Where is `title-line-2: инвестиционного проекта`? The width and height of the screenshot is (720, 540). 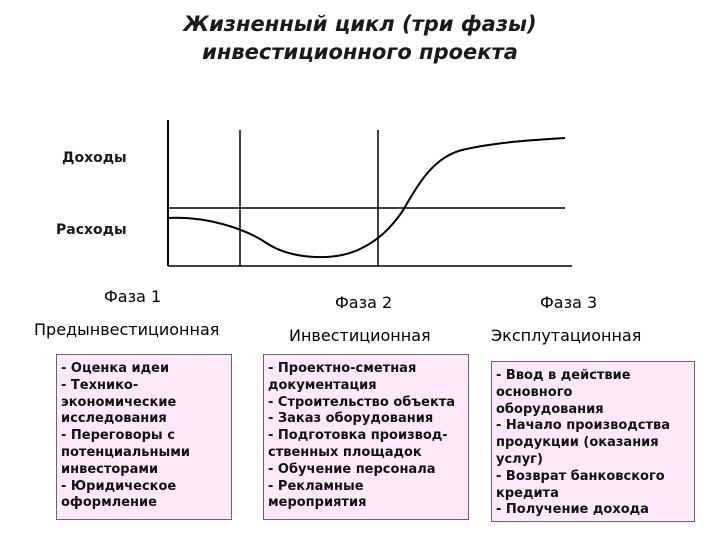
title-line-2: инвестиционного проекта is located at coordinates (360, 52).